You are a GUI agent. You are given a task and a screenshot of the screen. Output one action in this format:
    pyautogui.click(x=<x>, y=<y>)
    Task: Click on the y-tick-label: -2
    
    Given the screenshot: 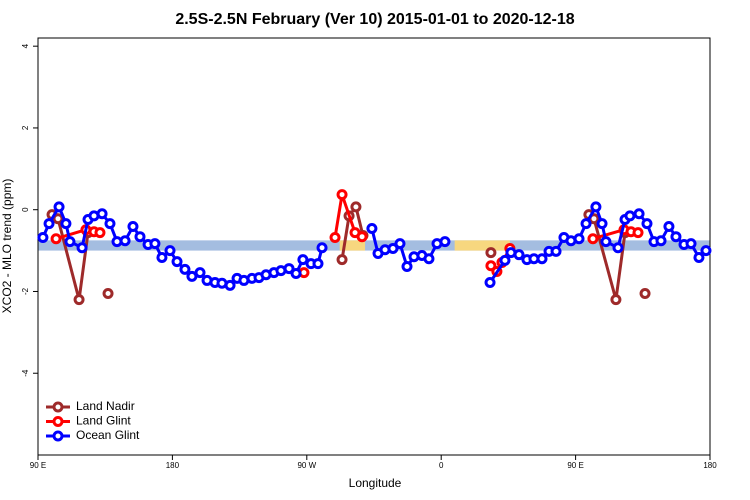 What is the action you would take?
    pyautogui.click(x=25, y=291)
    